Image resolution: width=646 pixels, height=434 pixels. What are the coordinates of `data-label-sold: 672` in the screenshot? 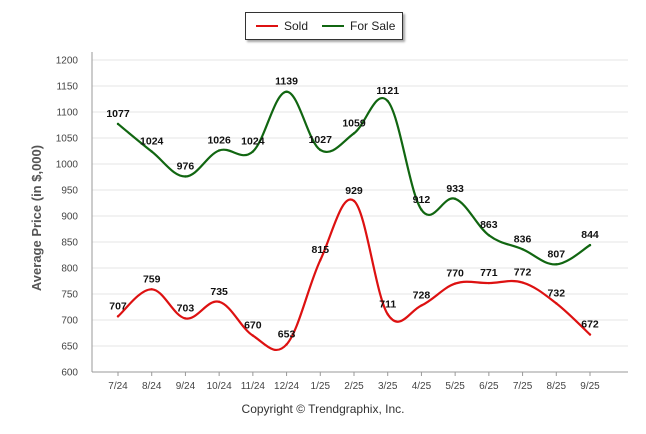 It's located at (590, 325).